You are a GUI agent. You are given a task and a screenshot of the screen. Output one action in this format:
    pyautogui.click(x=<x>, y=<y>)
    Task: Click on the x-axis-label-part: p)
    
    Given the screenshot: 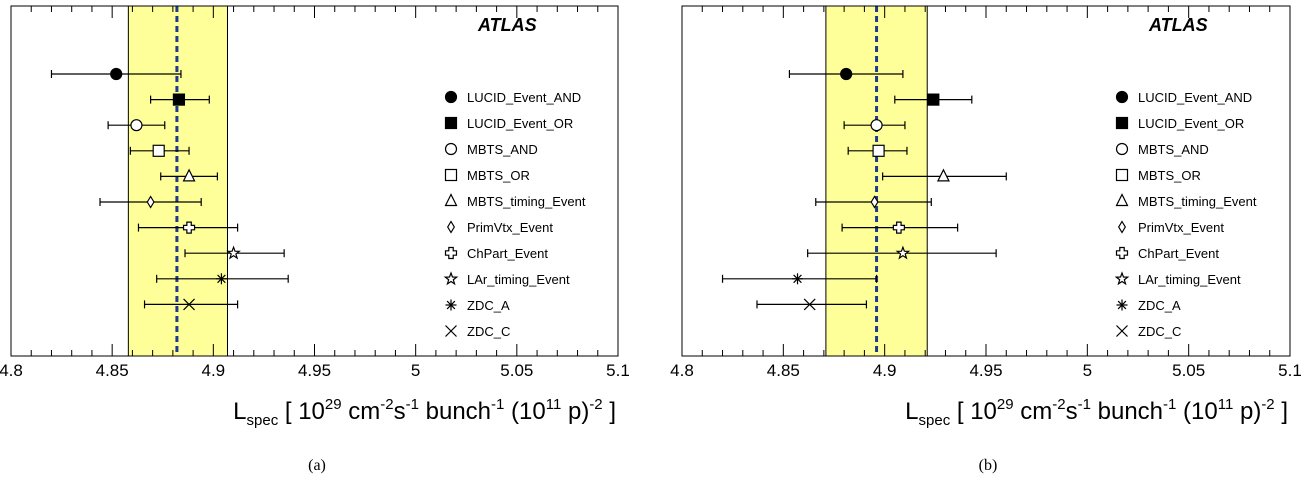 What is the action you would take?
    pyautogui.click(x=1247, y=411)
    